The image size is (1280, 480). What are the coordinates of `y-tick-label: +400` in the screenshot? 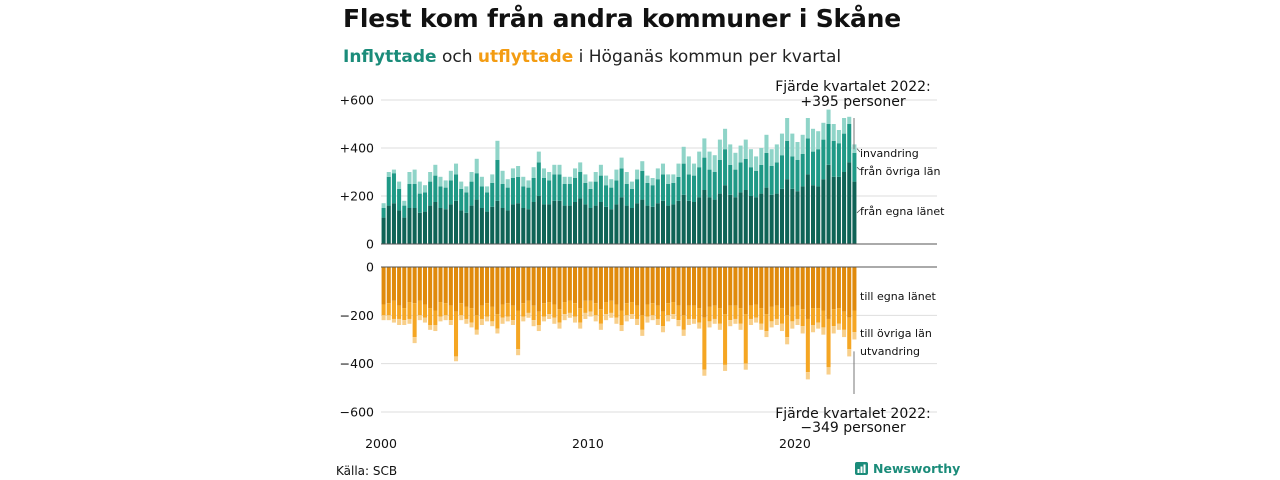 It's located at (357, 148).